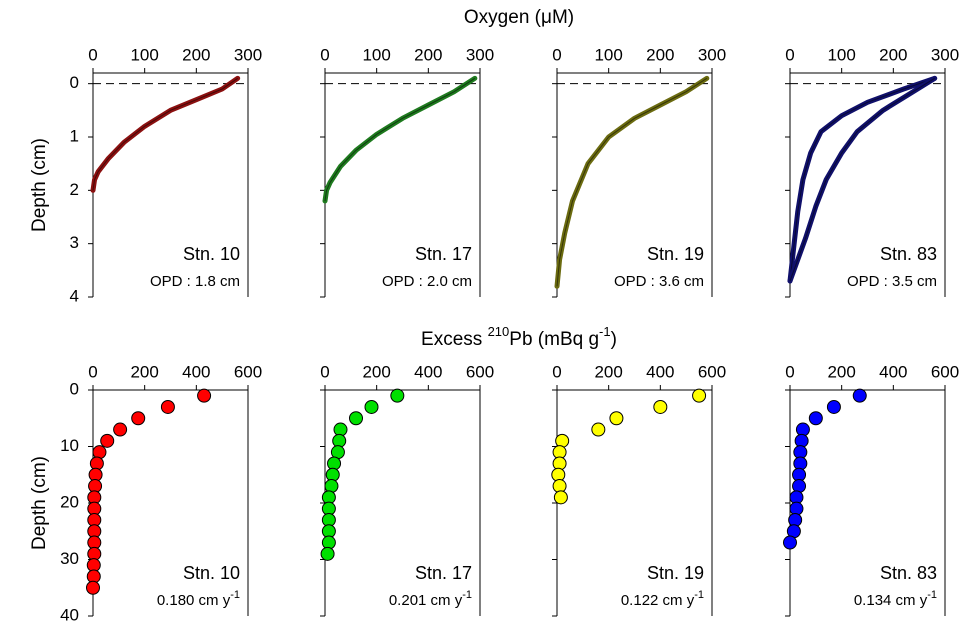 The height and width of the screenshot is (629, 971). What do you see at coordinates (891, 600) in the screenshot?
I see `note-text: 0.134 cm y` at bounding box center [891, 600].